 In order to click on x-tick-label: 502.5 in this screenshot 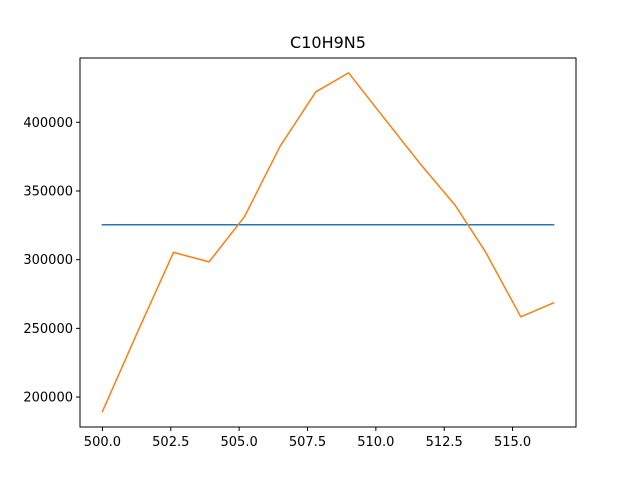, I will do `click(170, 442)`.